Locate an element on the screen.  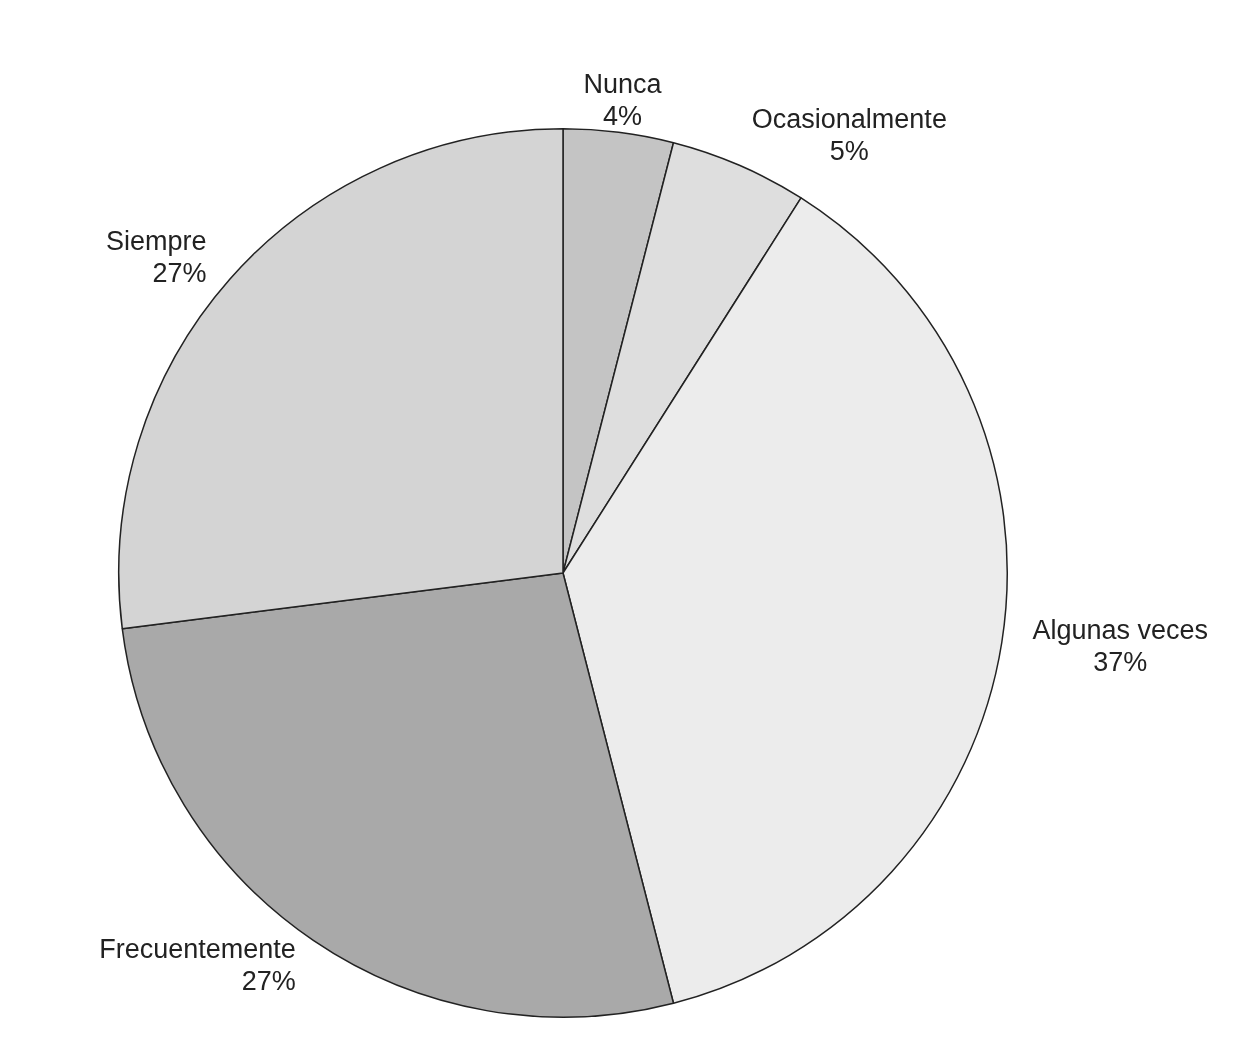
data-label: 5% is located at coordinates (849, 151).